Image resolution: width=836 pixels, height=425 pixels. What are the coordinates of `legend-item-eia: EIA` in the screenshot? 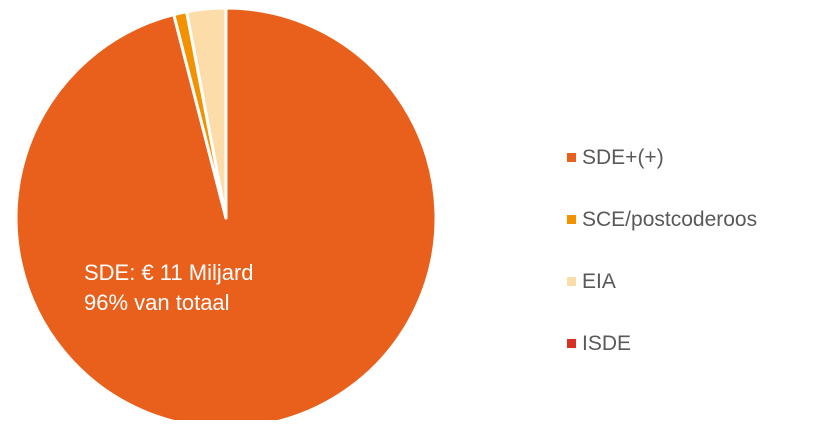 It's located at (662, 281).